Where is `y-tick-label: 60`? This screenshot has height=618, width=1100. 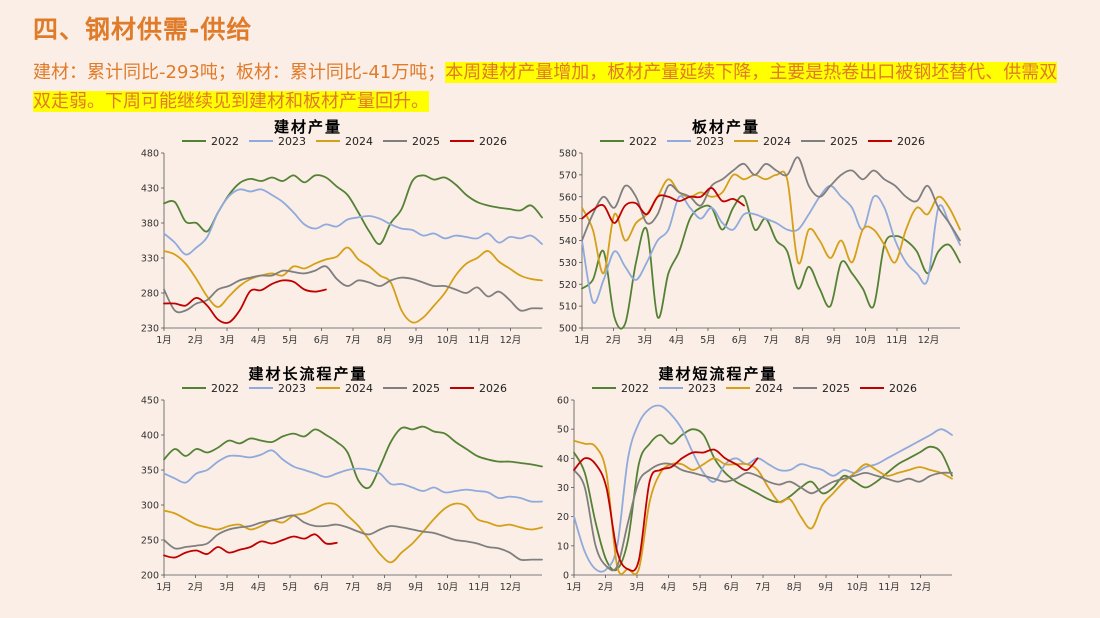 y-tick-label: 60 is located at coordinates (563, 401).